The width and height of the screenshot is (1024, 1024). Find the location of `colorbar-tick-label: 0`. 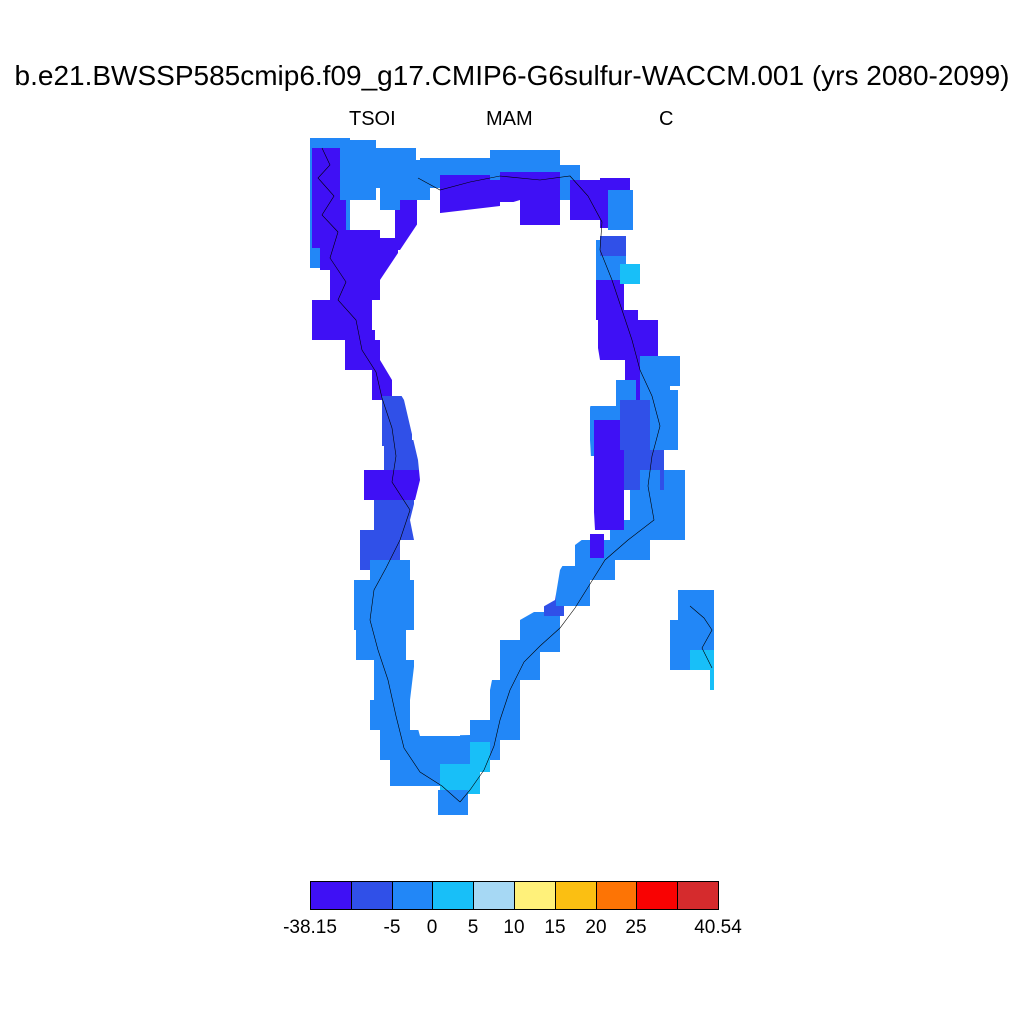

colorbar-tick-label: 0 is located at coordinates (432, 927).